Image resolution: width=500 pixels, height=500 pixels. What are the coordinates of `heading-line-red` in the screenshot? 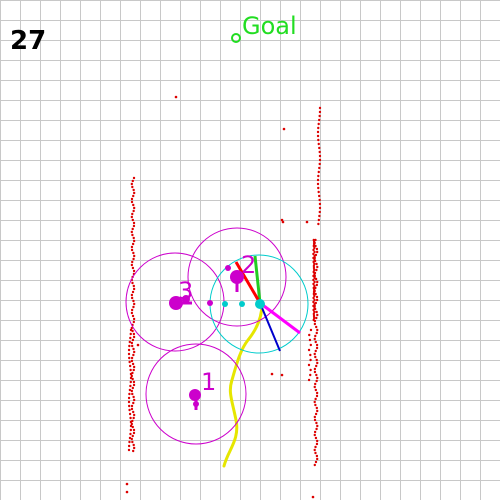 It's located at (248, 282).